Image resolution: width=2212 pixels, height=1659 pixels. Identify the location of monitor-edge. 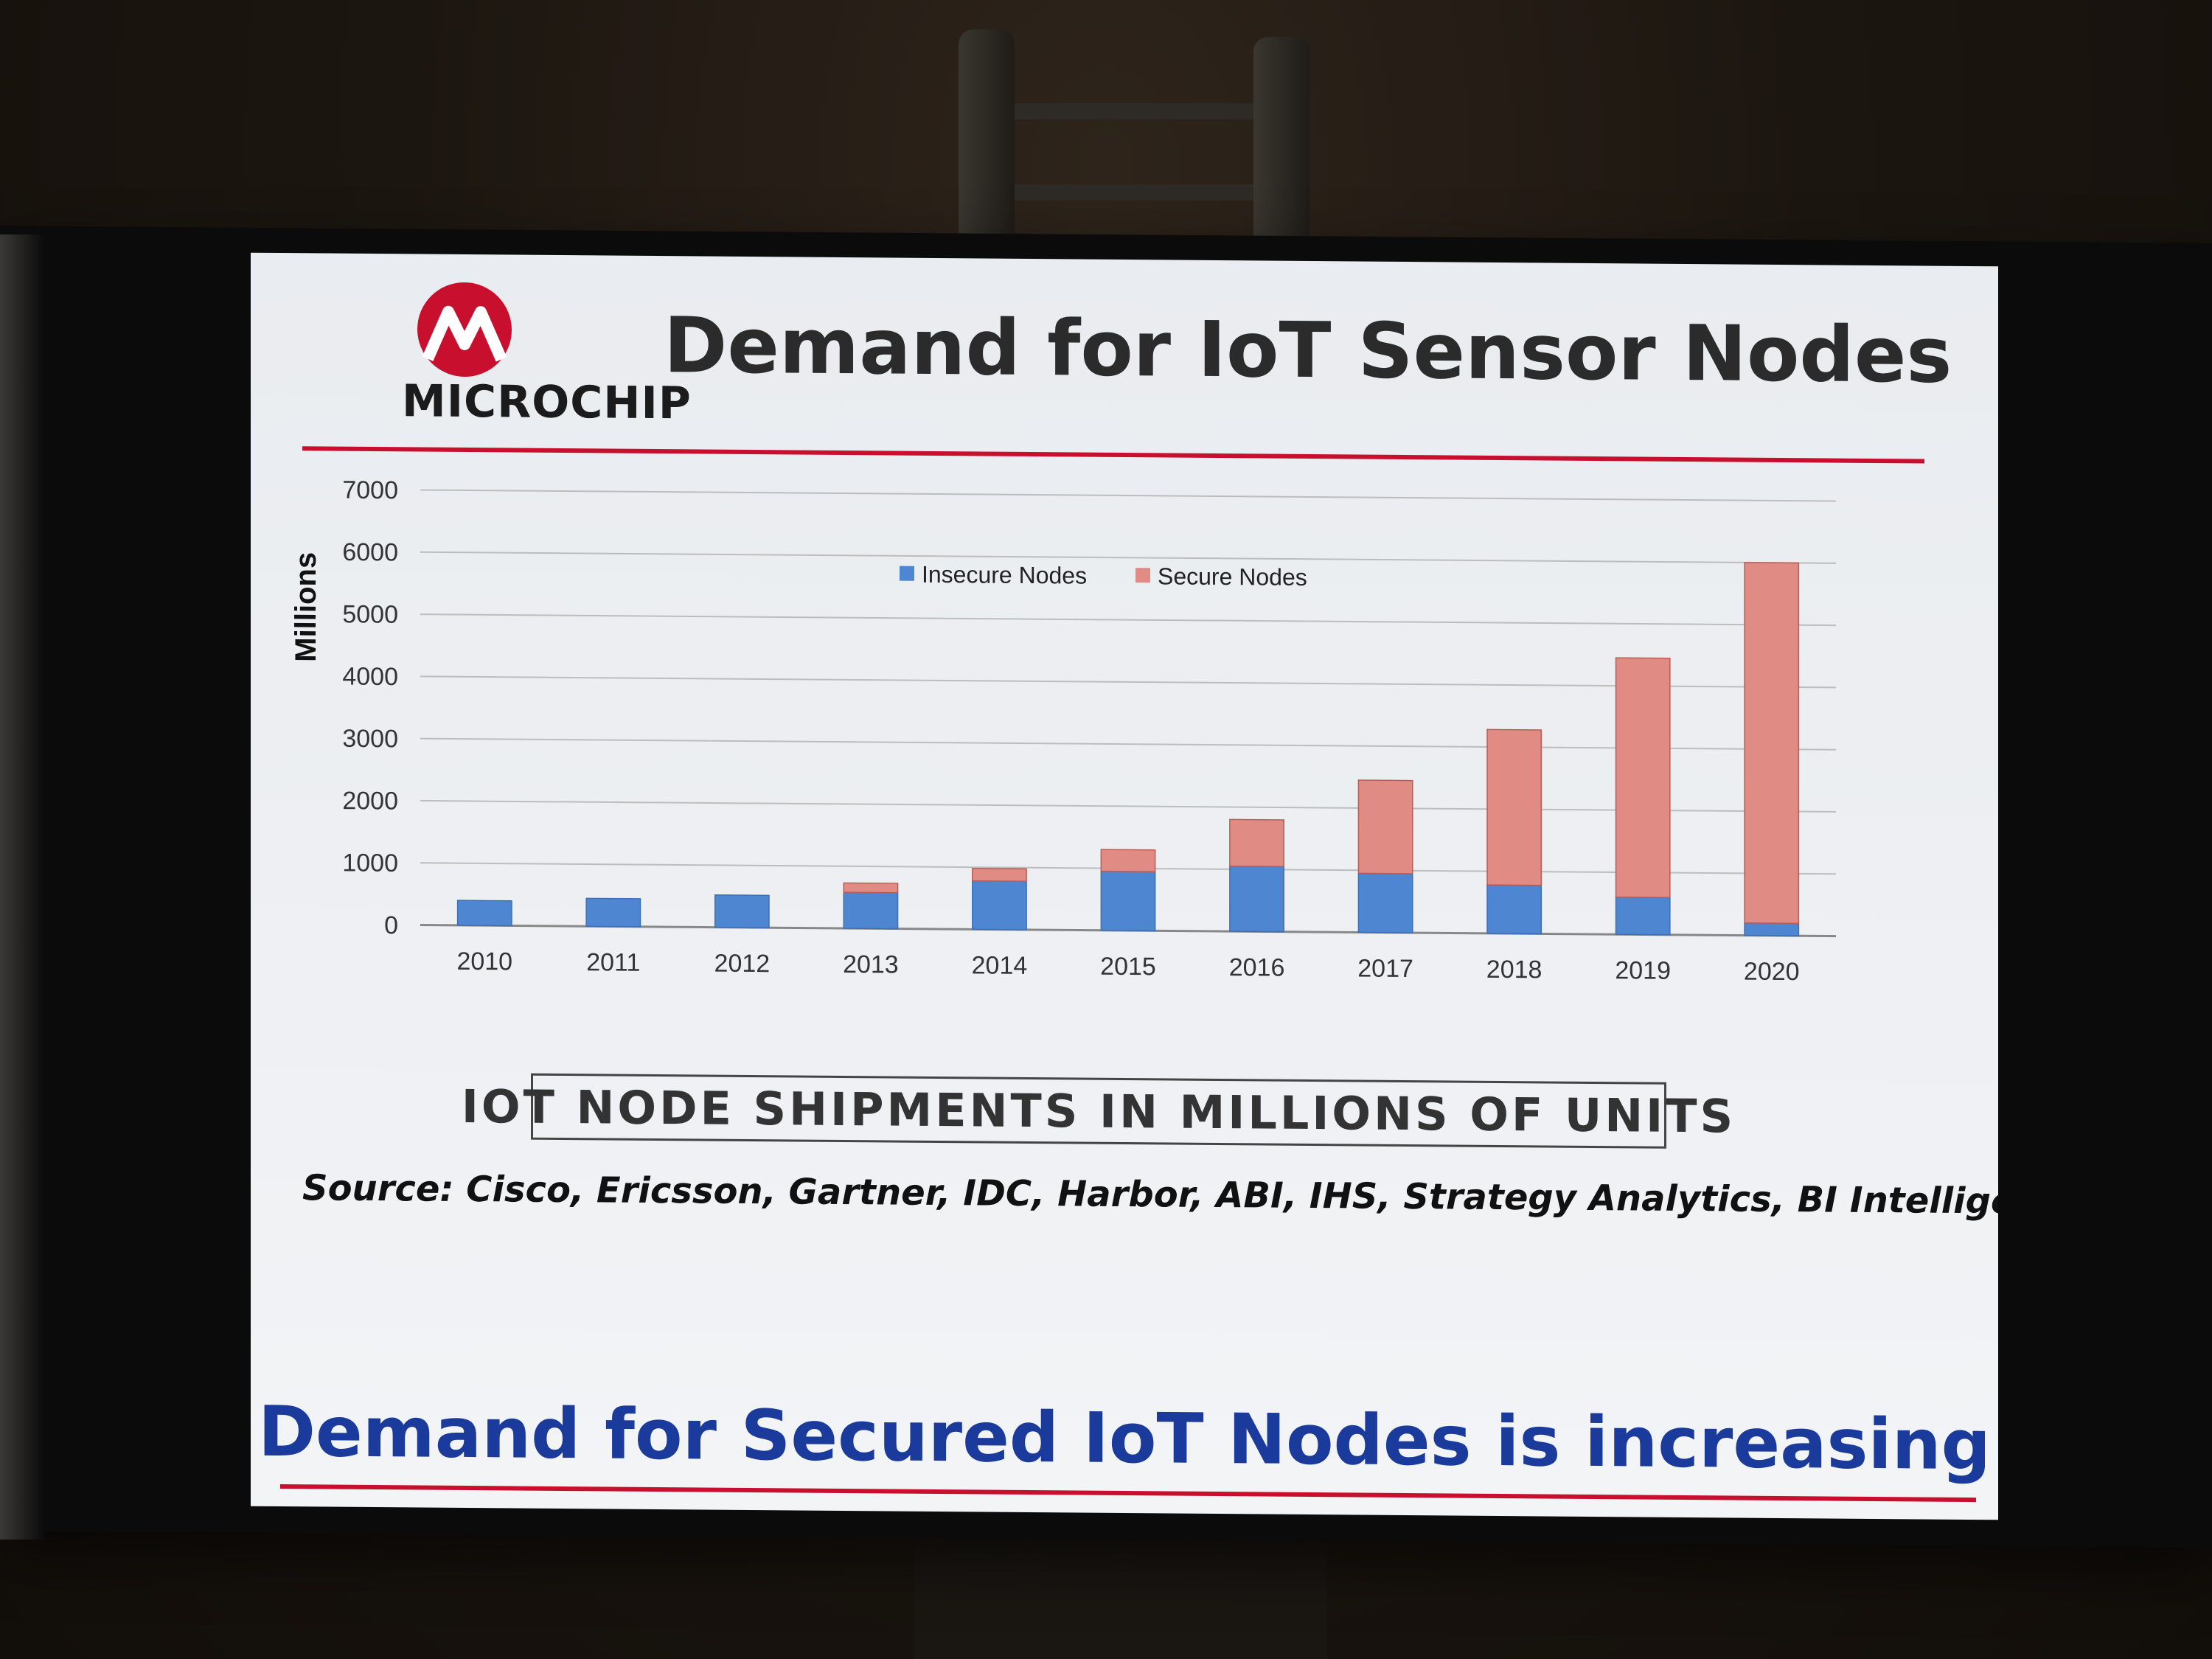
(22, 887).